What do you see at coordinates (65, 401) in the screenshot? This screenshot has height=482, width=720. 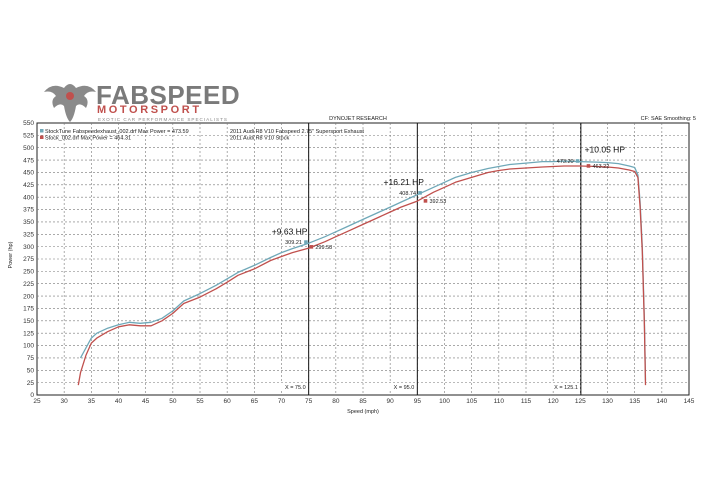 I see `x-tick-label: 30` at bounding box center [65, 401].